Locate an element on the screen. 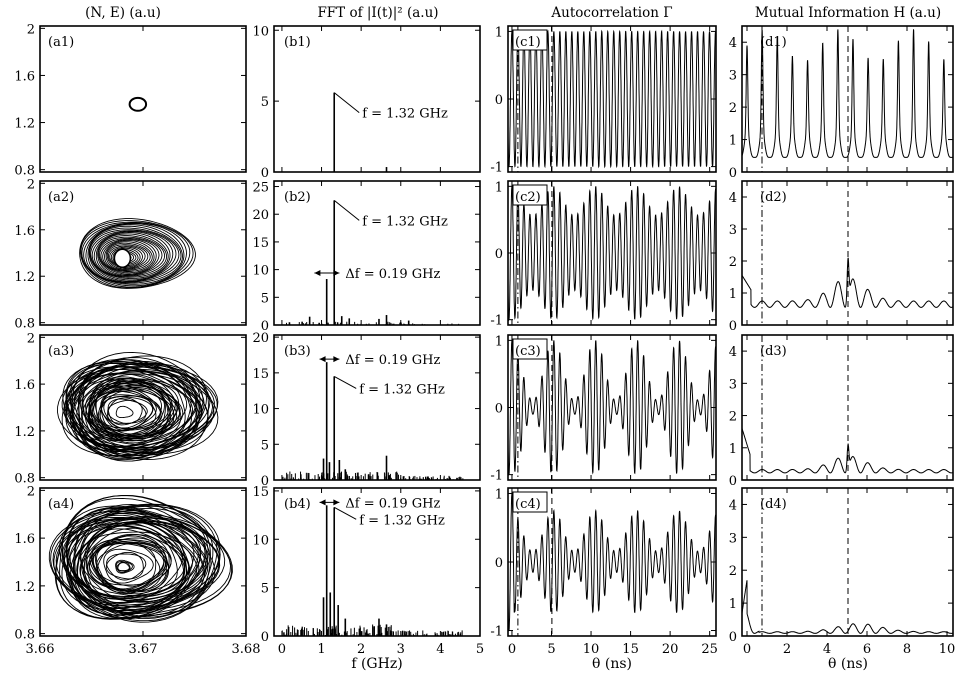  column-header-3: Autocorrelation Γ is located at coordinates (611, 13).